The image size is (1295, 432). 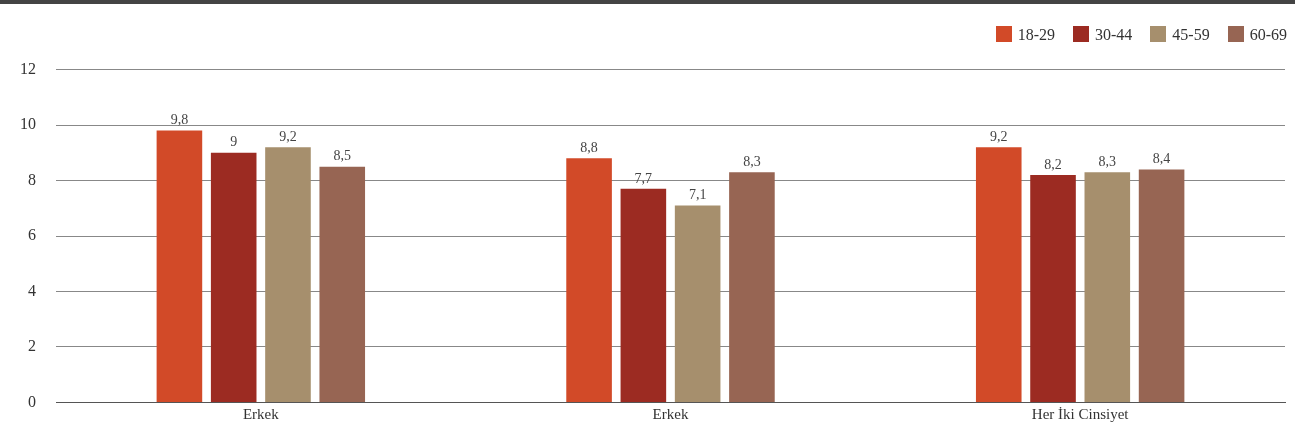 What do you see at coordinates (697, 195) in the screenshot?
I see `data-label: 7,1` at bounding box center [697, 195].